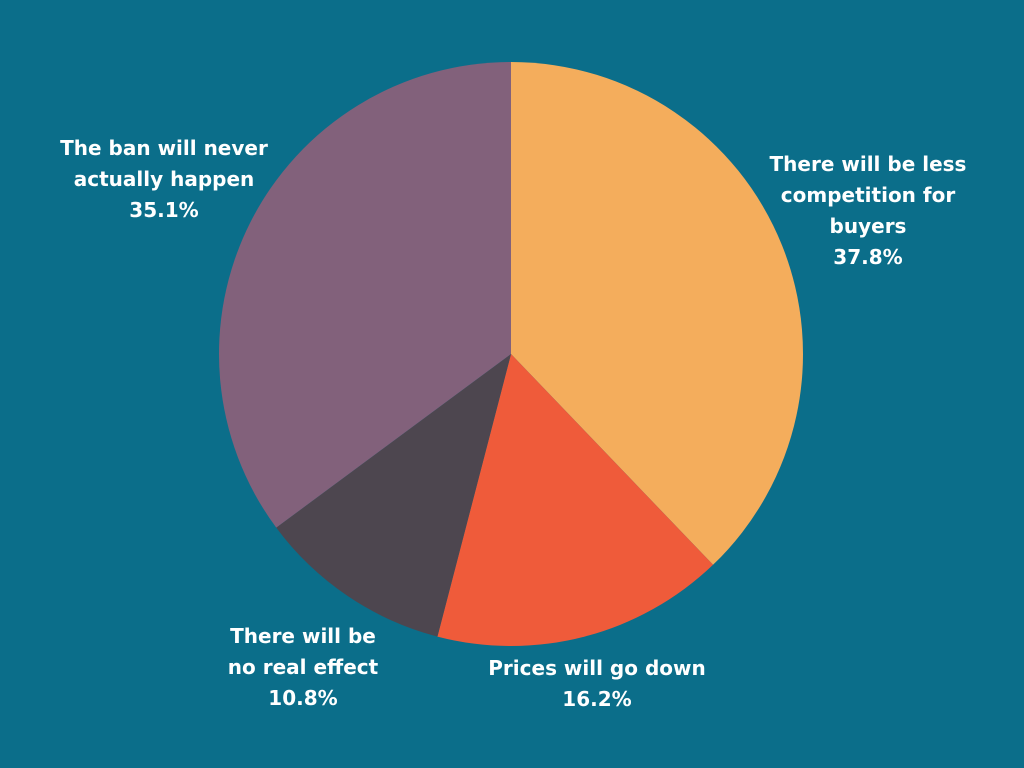 This screenshot has height=768, width=1024. I want to click on slice-label-no-real-effect: There will be no real effect 10.8%, so click(303, 667).